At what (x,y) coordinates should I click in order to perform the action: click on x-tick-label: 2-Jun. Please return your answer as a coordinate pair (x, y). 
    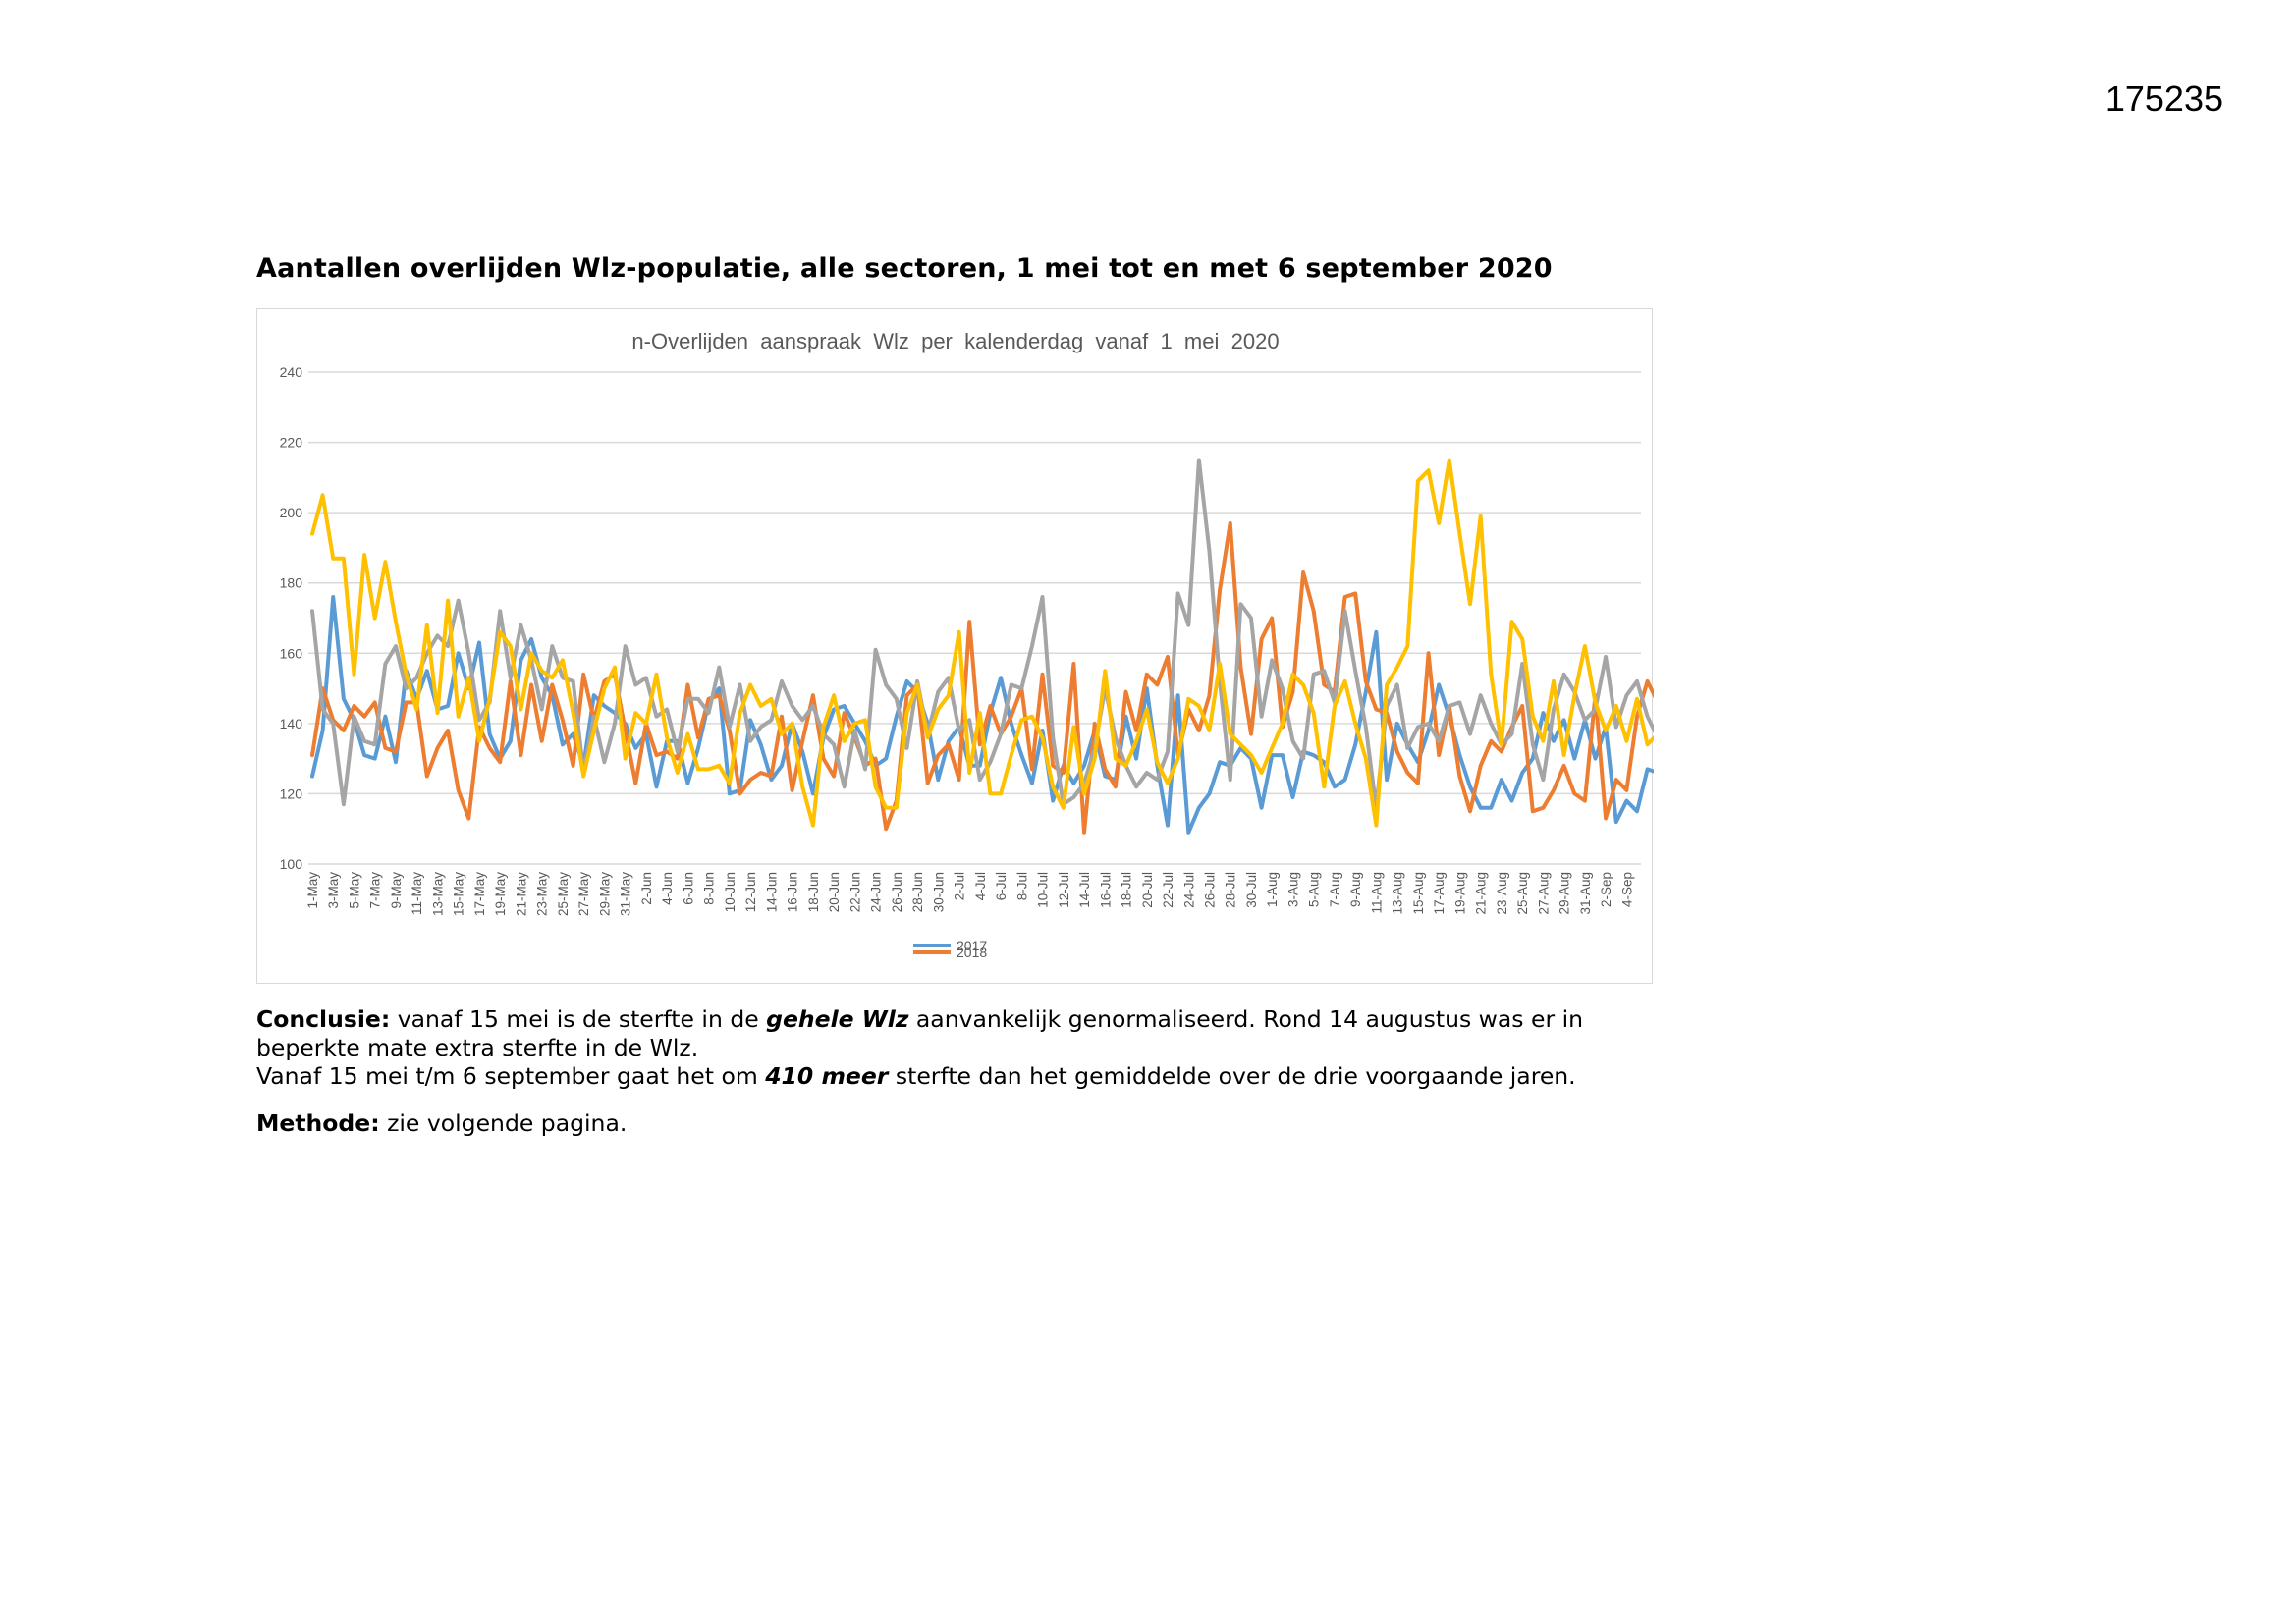
    Looking at the image, I should click on (646, 888).